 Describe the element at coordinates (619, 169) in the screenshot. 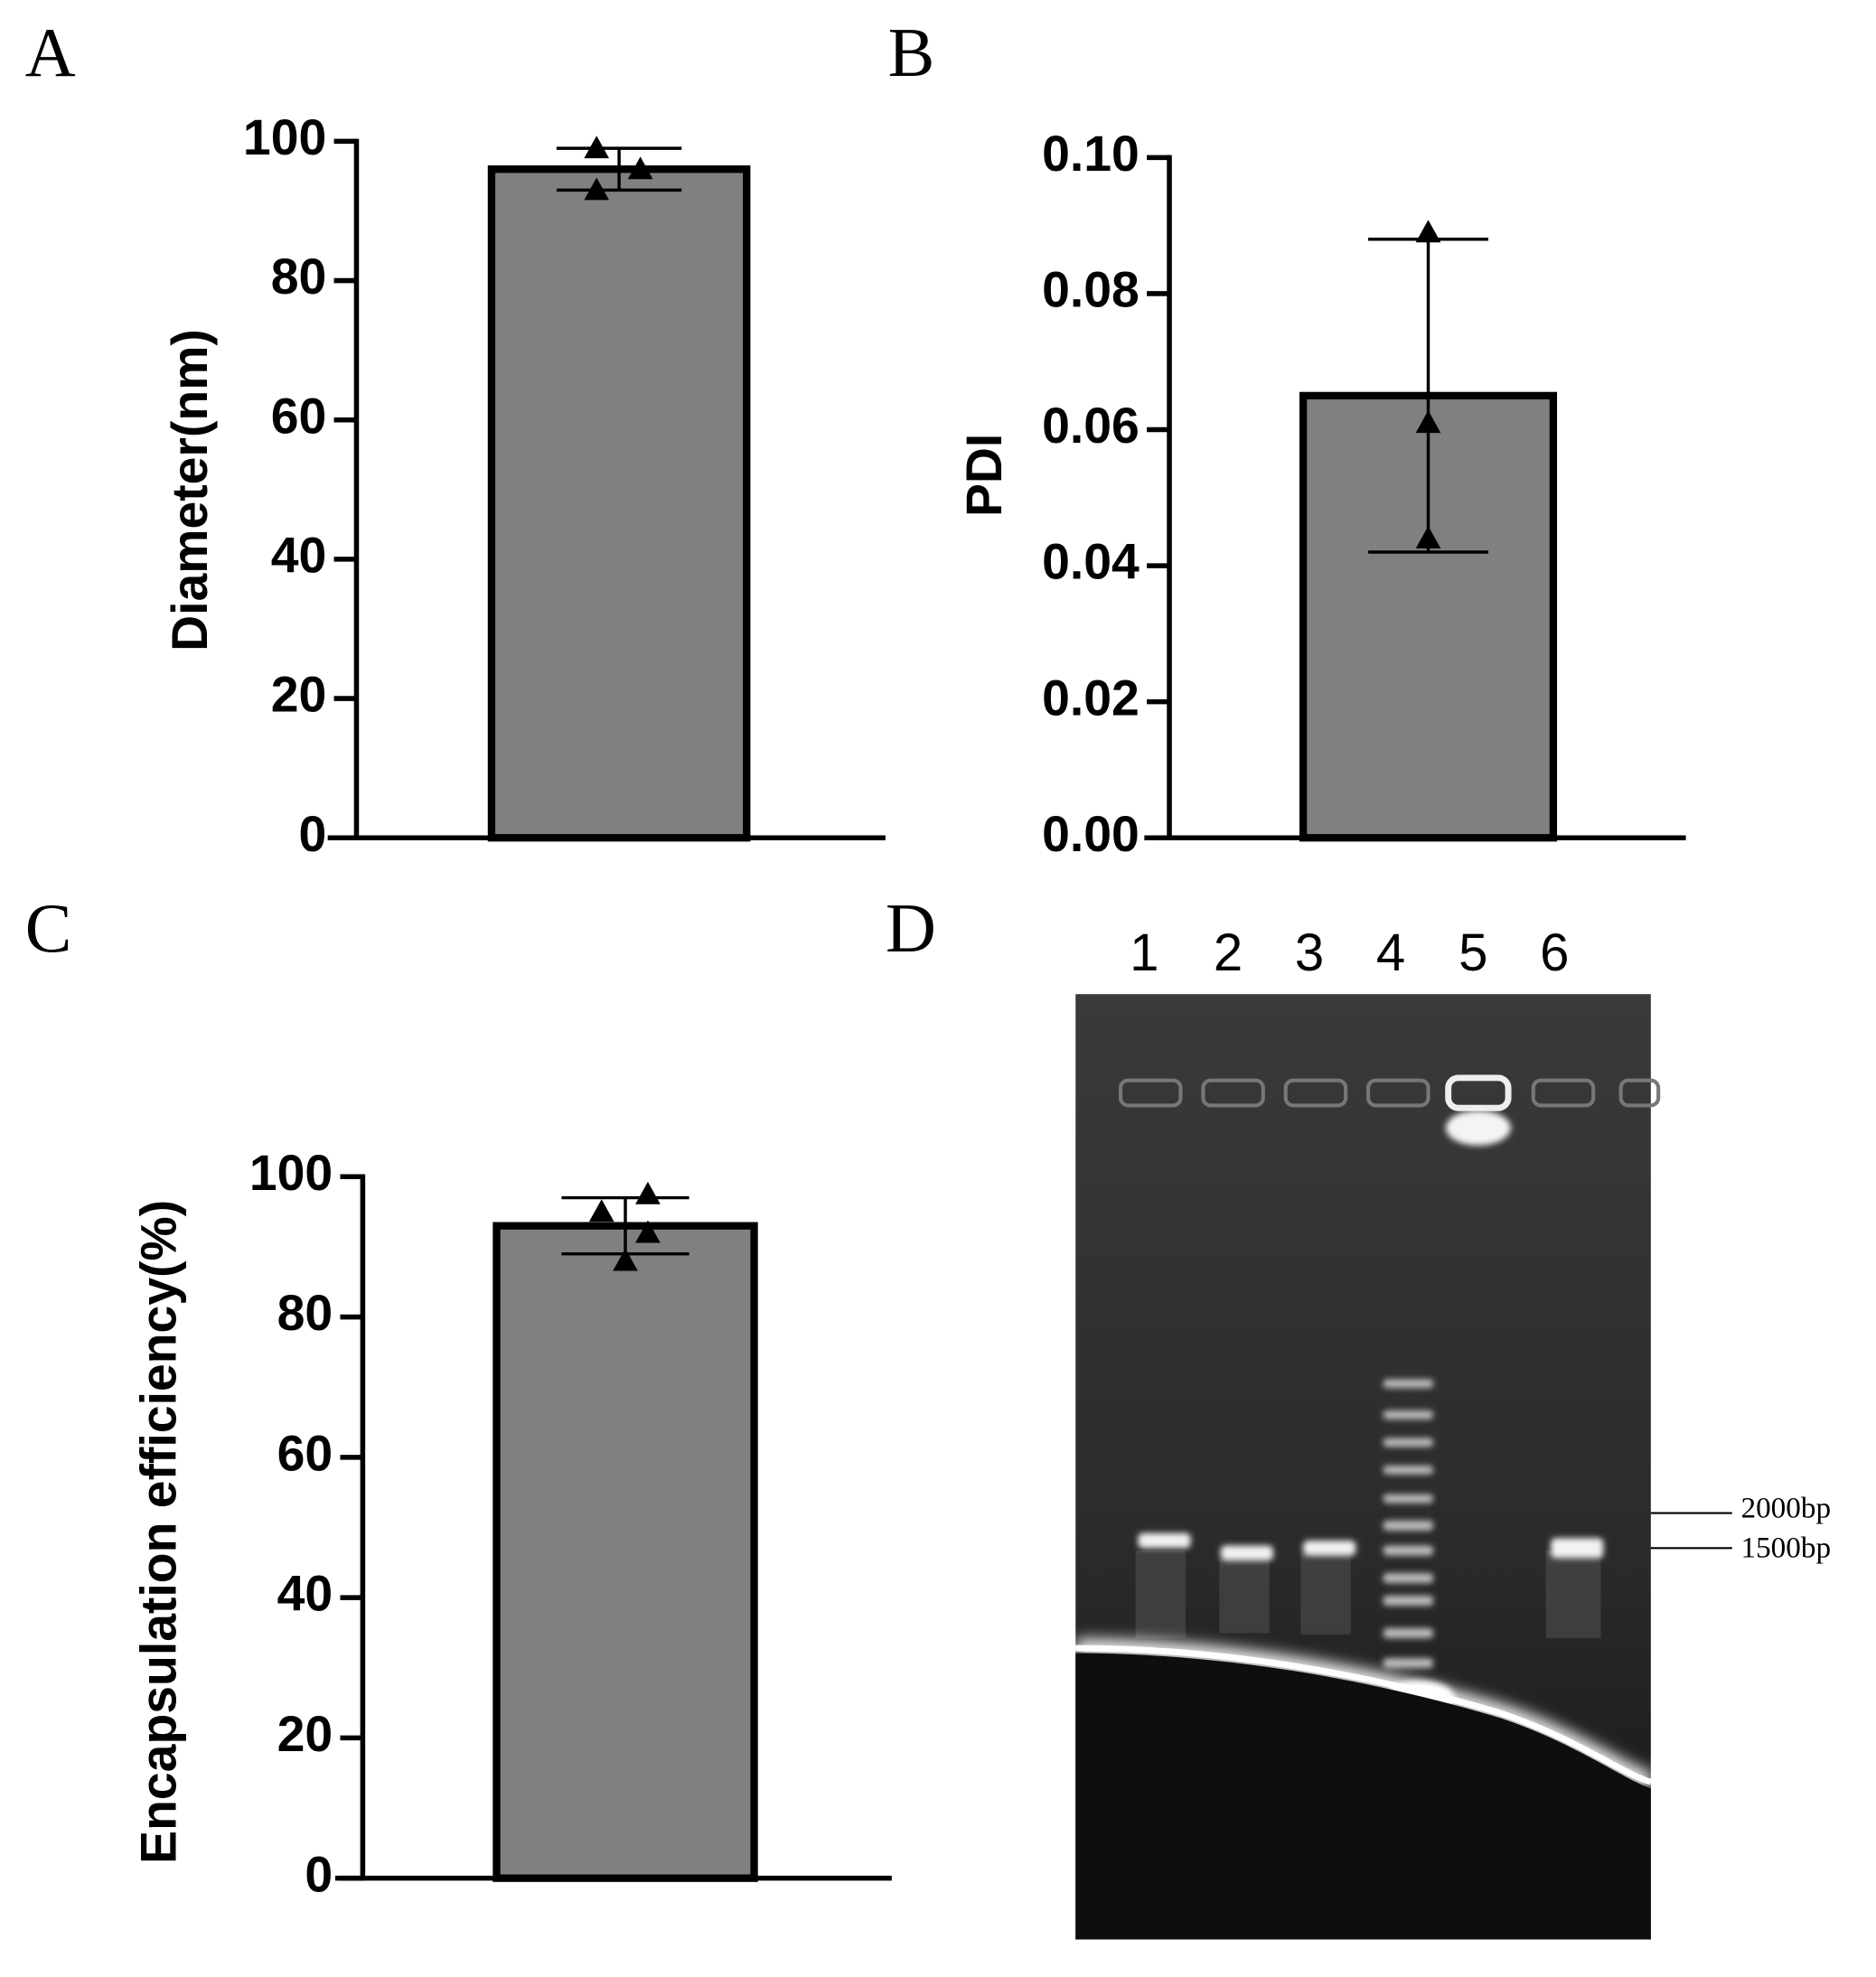

I see `error-bar` at that location.